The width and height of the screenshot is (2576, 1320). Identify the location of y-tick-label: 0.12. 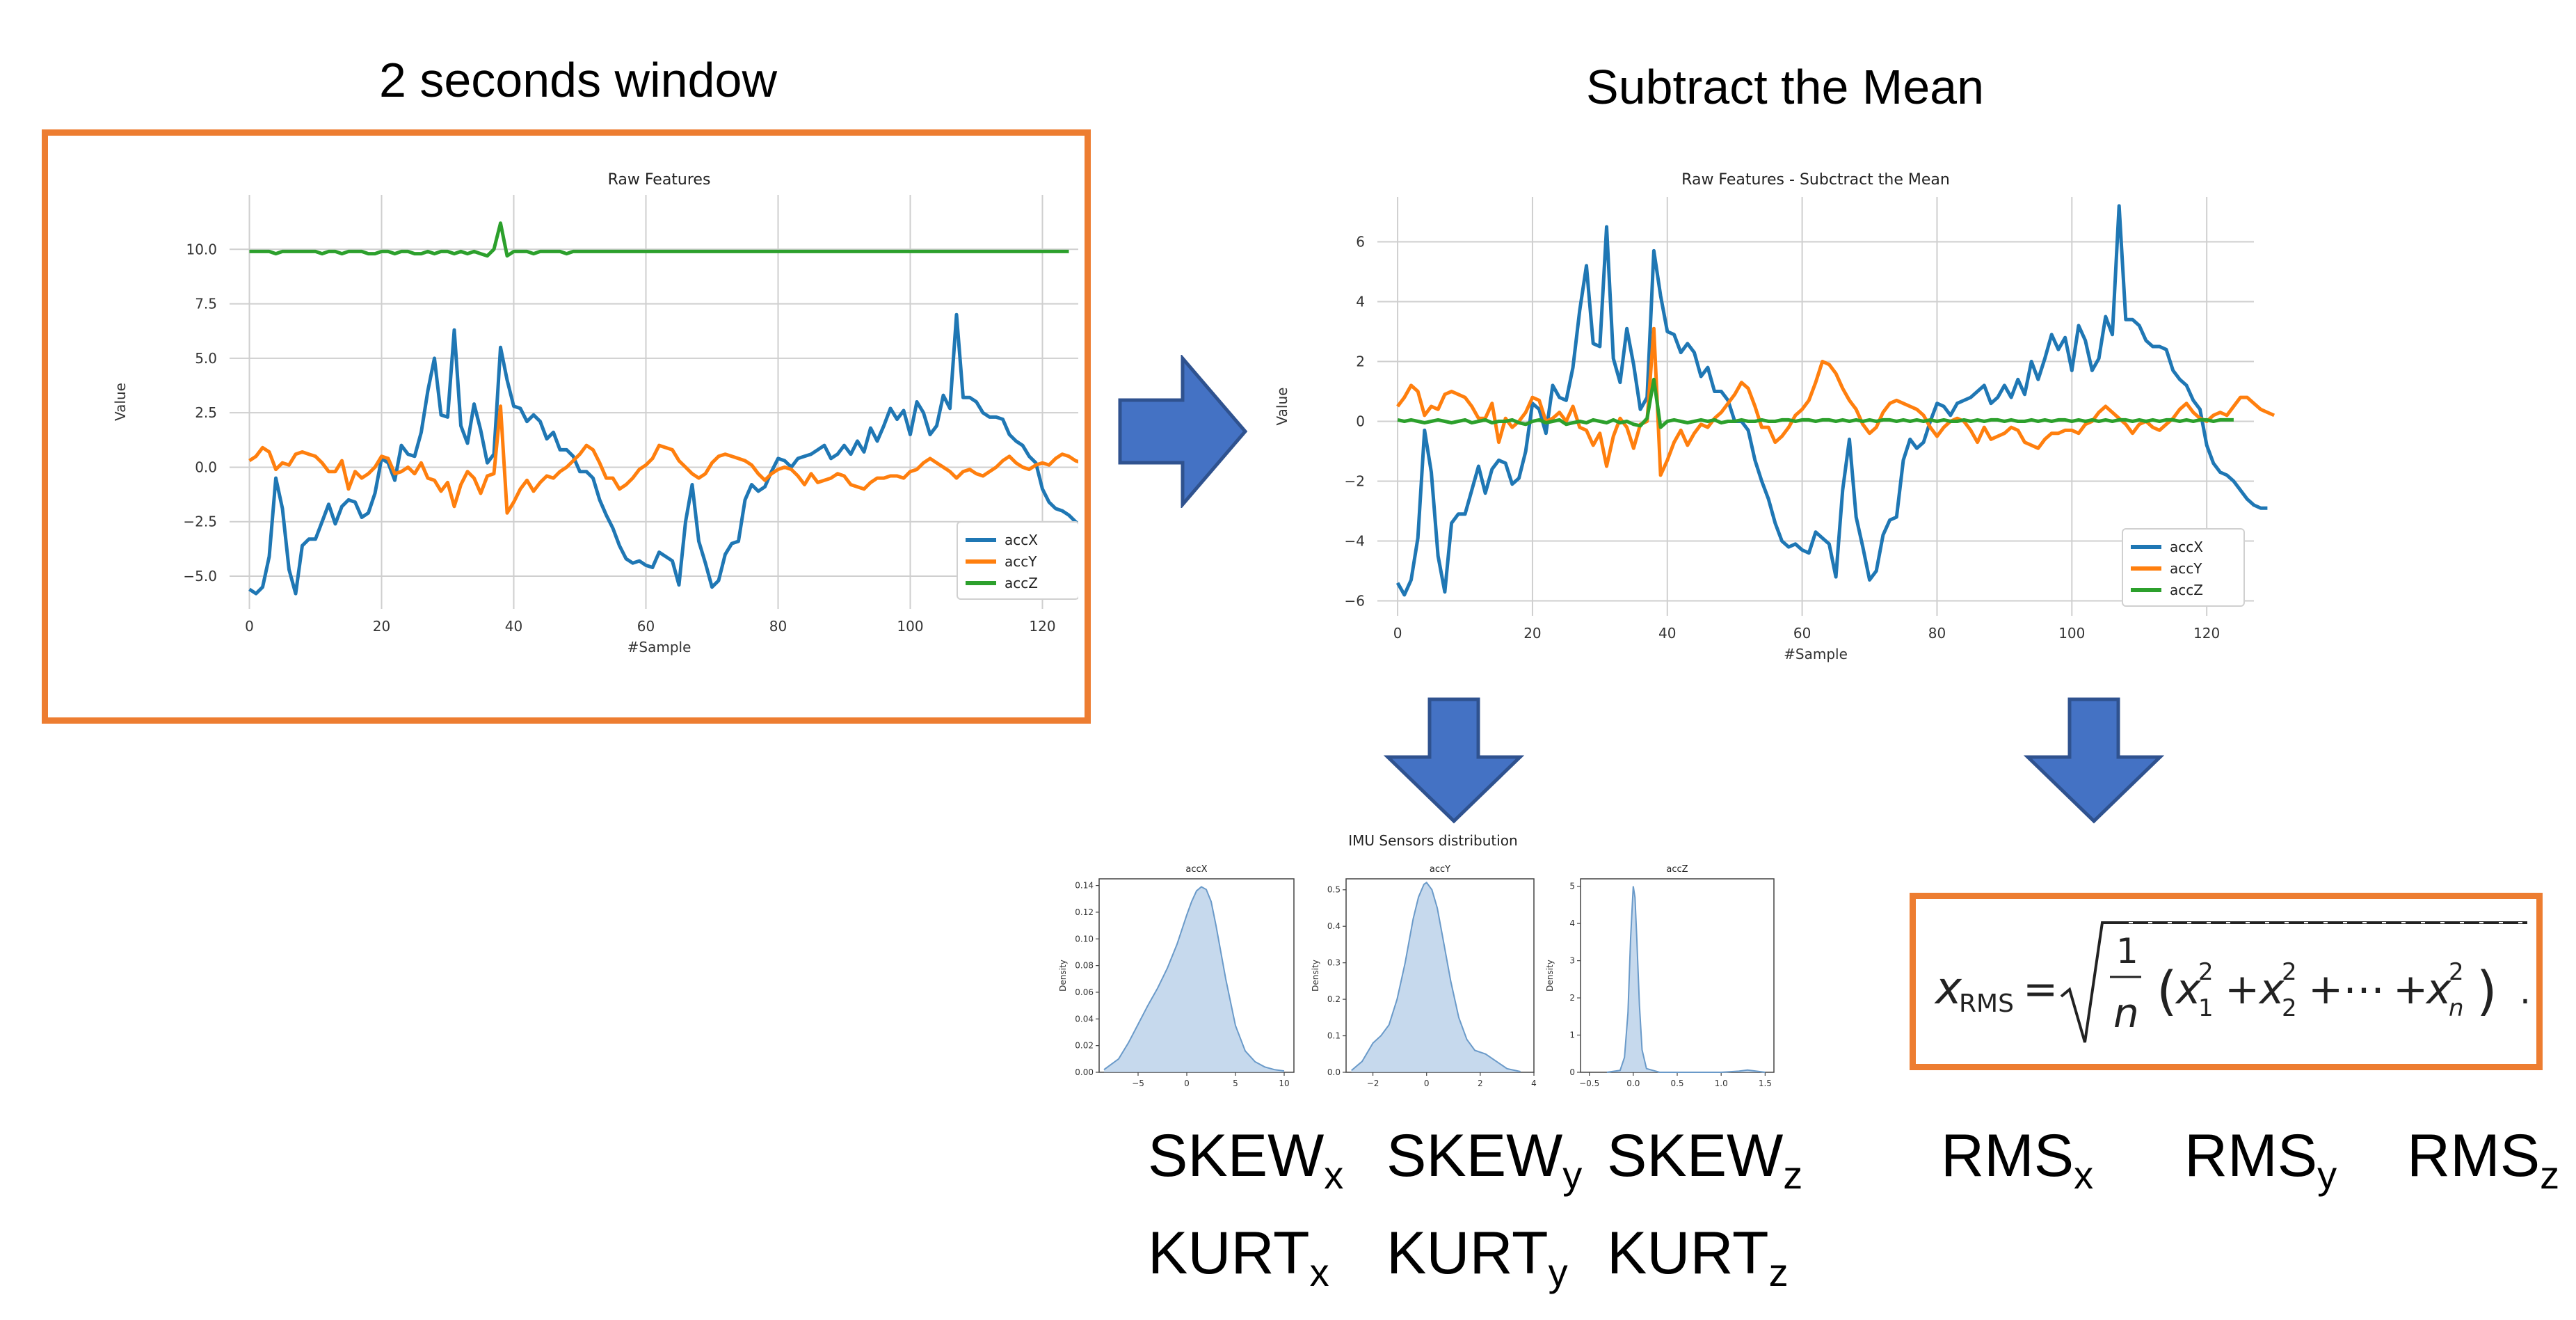
(1084, 912).